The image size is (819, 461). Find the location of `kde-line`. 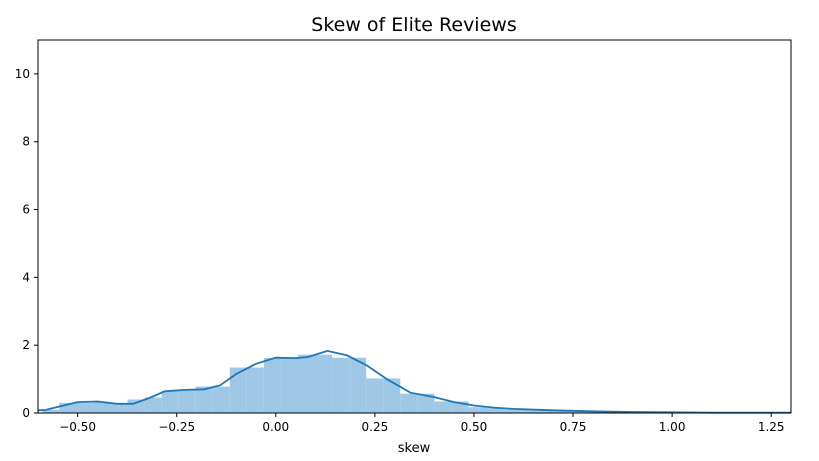

kde-line is located at coordinates (414, 381).